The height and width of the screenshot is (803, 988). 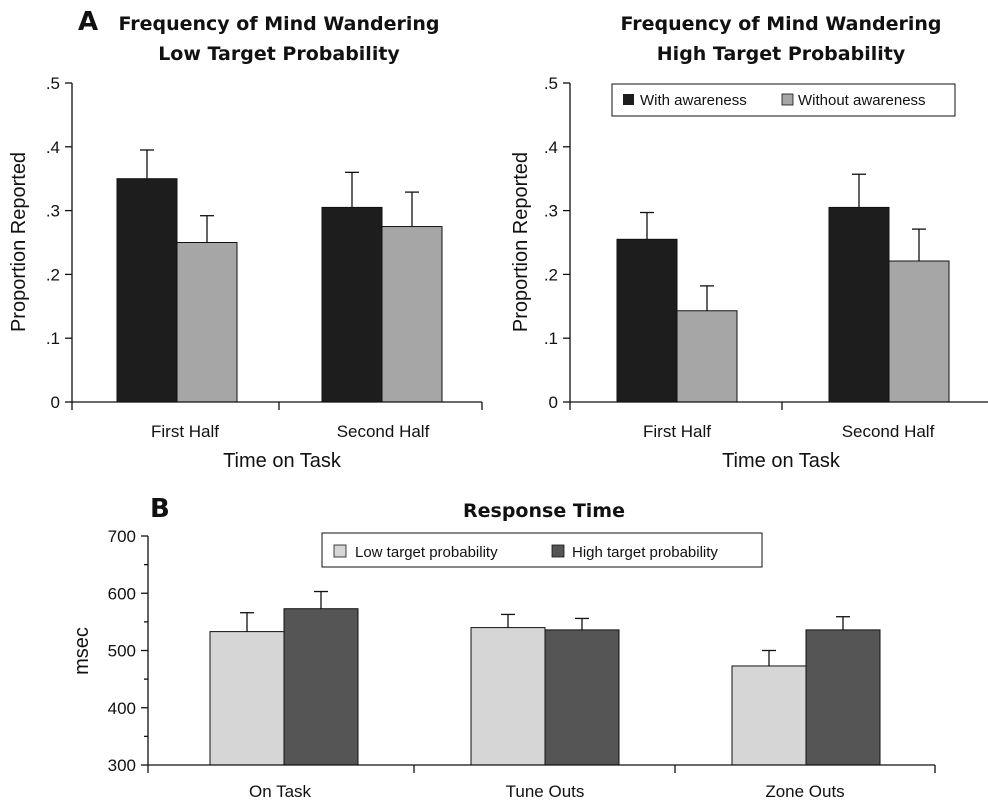 What do you see at coordinates (185, 431) in the screenshot?
I see `chart1-xtick-first-half: First Half` at bounding box center [185, 431].